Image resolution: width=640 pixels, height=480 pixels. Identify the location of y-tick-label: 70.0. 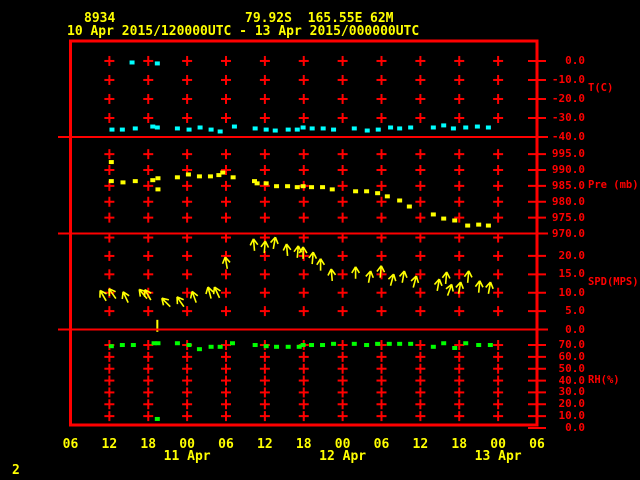
(572, 345).